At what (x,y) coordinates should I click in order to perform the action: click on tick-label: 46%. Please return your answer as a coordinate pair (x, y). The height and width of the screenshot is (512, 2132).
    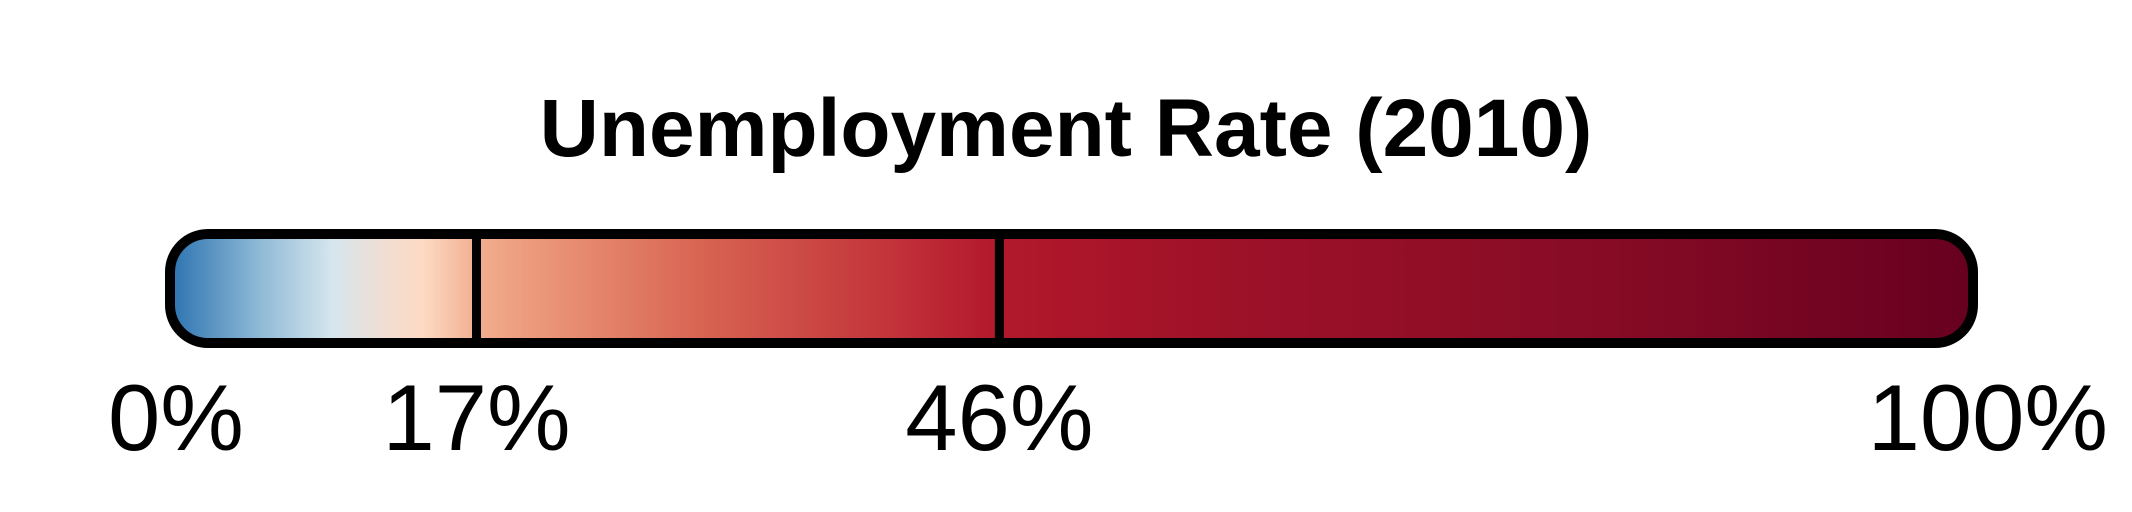
    Looking at the image, I should click on (999, 417).